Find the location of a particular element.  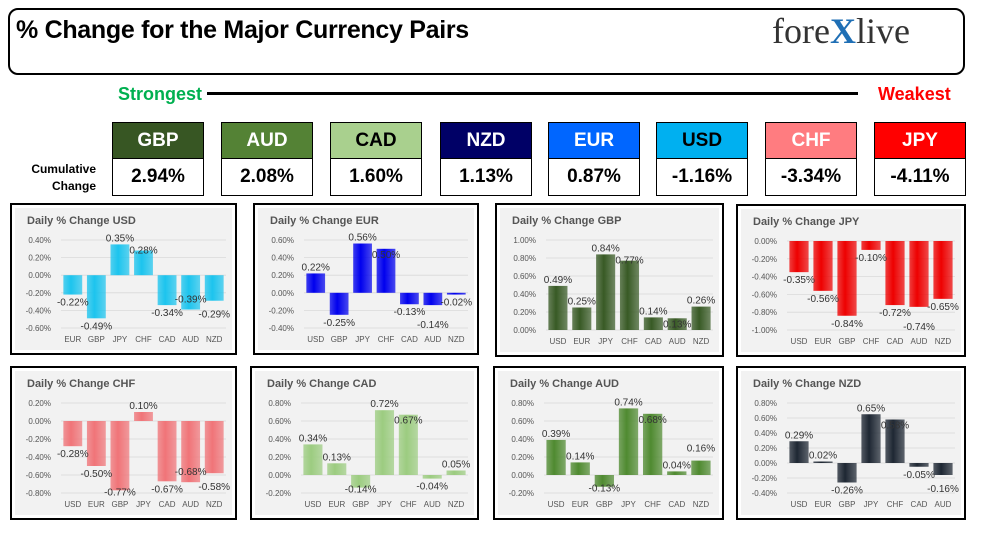

data-label: 0.58% is located at coordinates (895, 426).